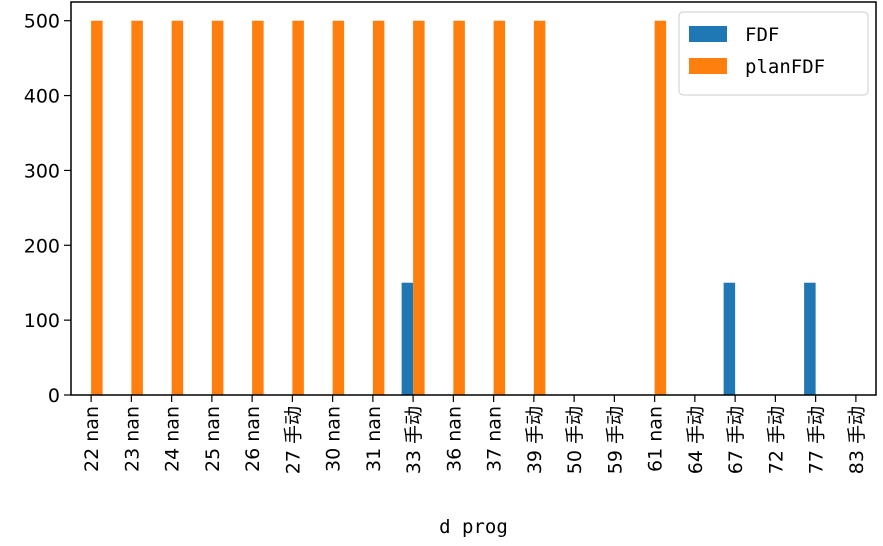  I want to click on legend-label-planfdf: planFDF, so click(785, 67).